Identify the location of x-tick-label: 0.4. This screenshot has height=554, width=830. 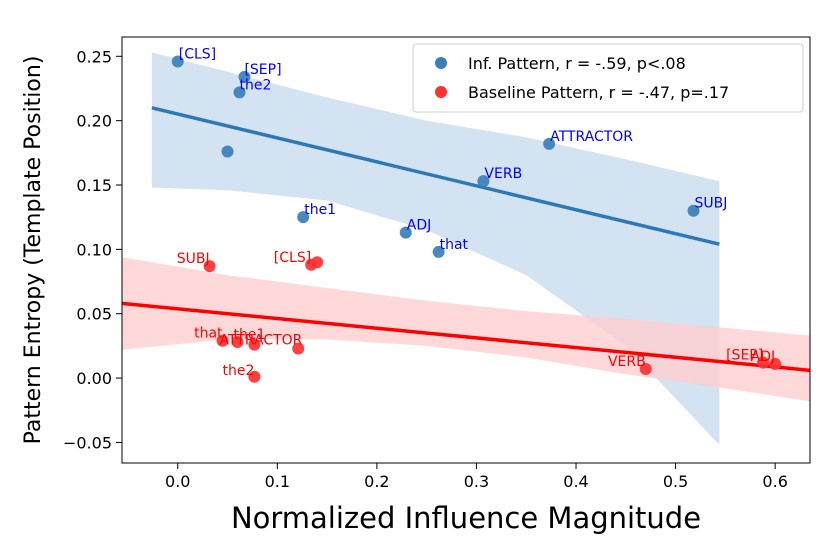
(575, 481).